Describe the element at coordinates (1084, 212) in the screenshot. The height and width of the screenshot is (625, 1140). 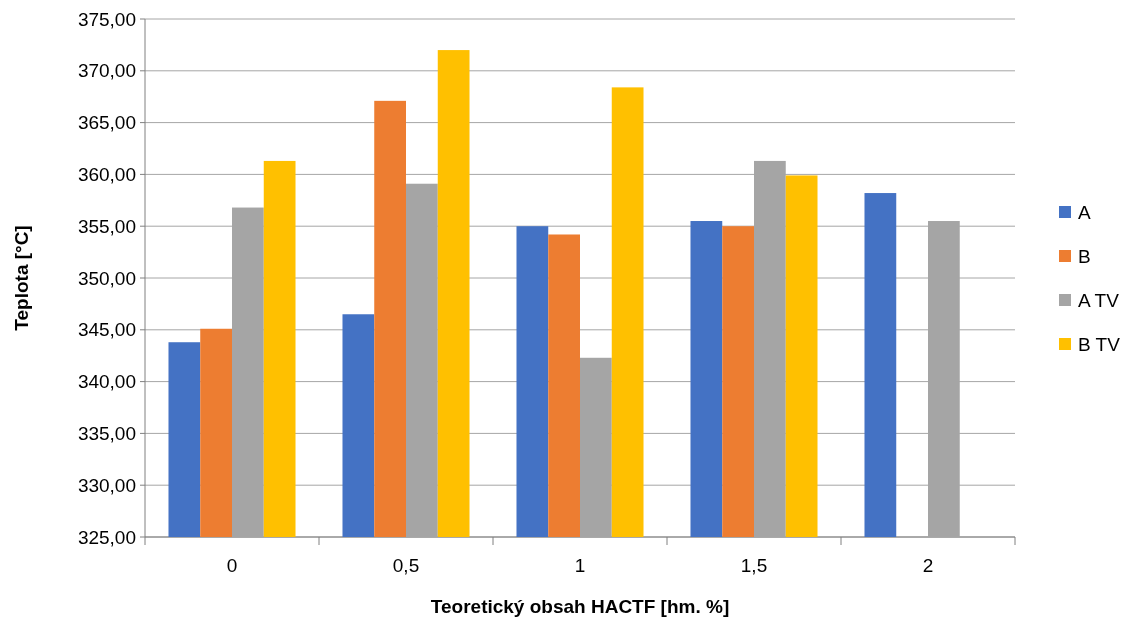
I see `legend-label: A` at that location.